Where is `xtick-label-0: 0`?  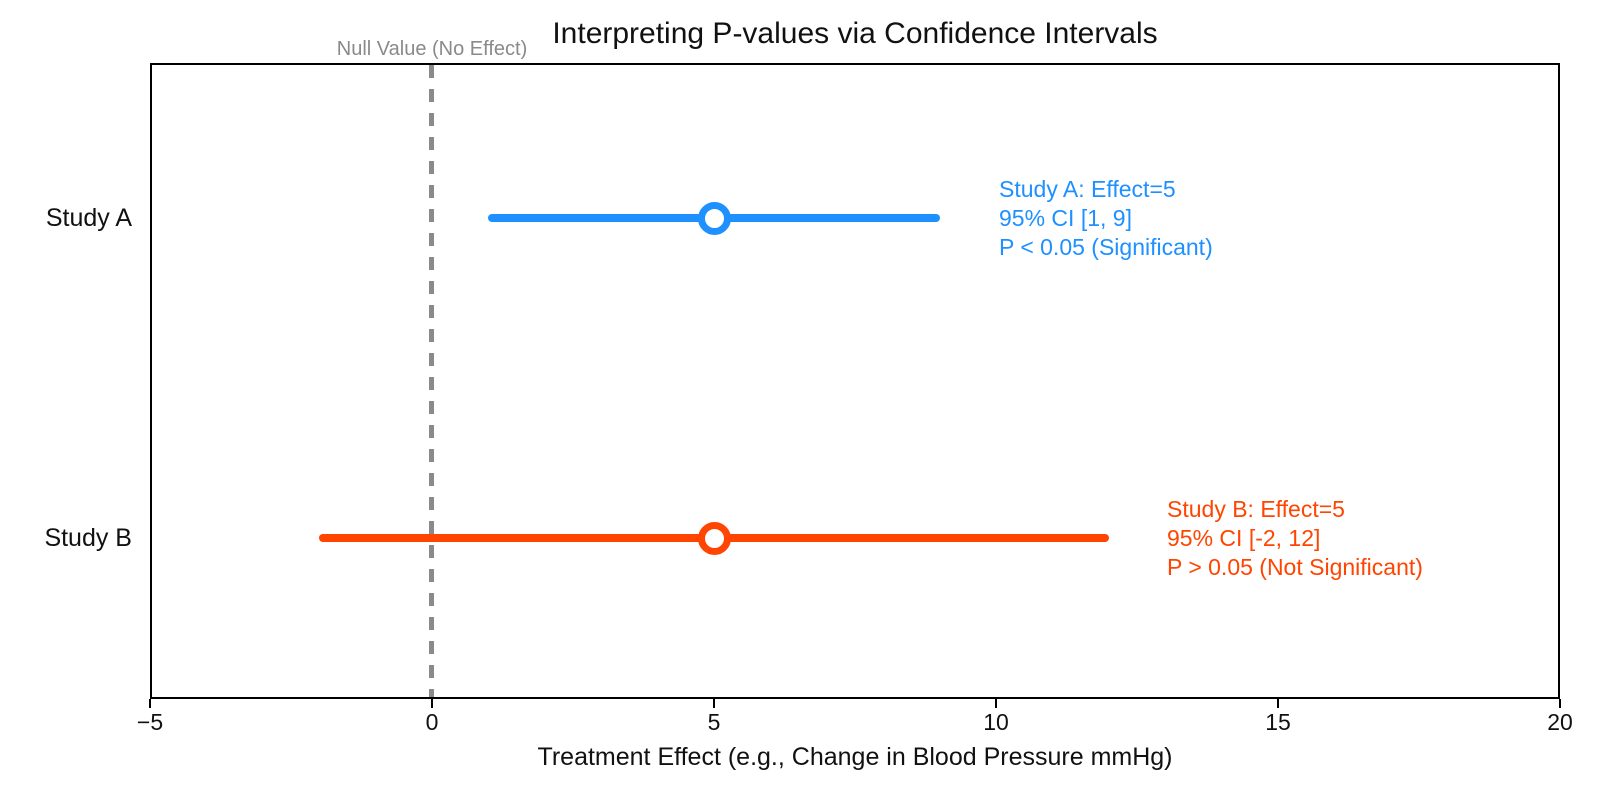
xtick-label-0: 0 is located at coordinates (432, 722).